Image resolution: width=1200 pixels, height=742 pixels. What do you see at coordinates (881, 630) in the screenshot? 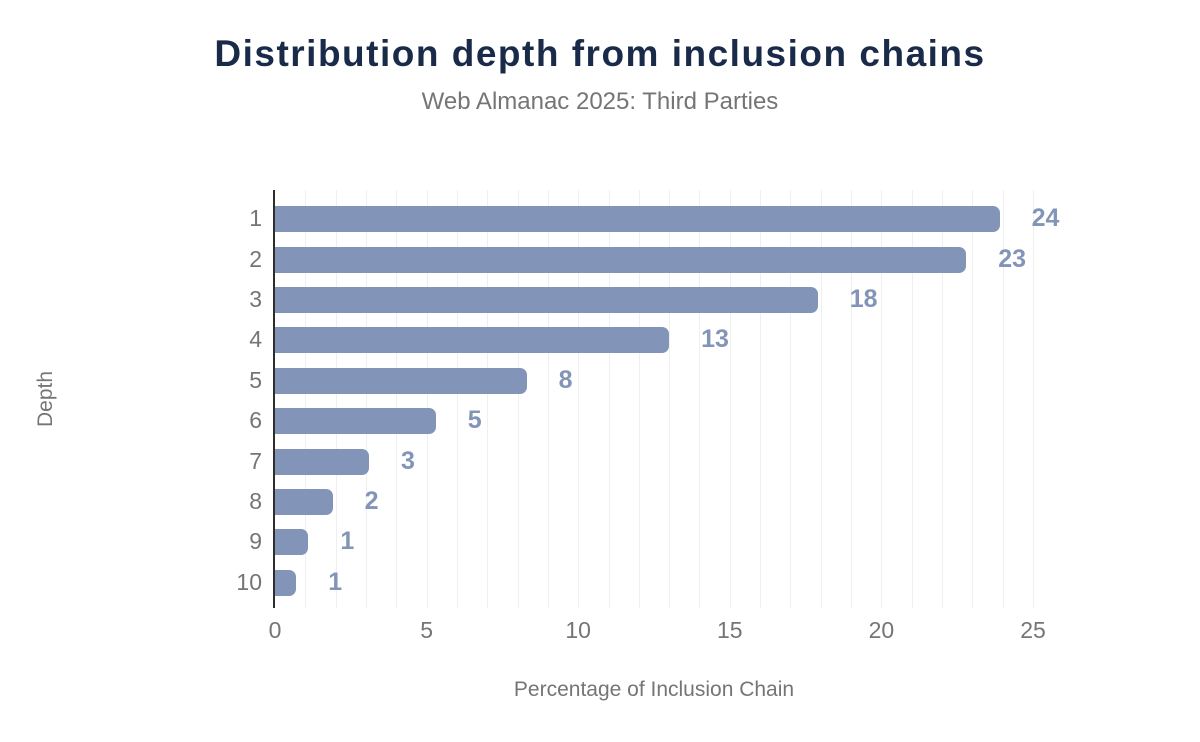
I see `x-tick-label: 20` at bounding box center [881, 630].